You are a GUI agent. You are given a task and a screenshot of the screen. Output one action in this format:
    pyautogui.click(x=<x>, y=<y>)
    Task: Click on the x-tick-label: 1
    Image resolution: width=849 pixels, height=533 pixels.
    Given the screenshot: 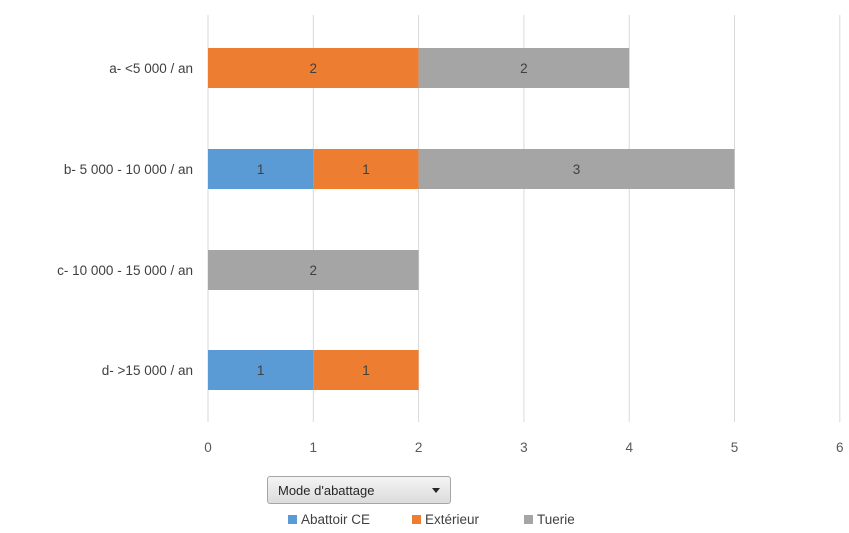 What is the action you would take?
    pyautogui.click(x=314, y=447)
    